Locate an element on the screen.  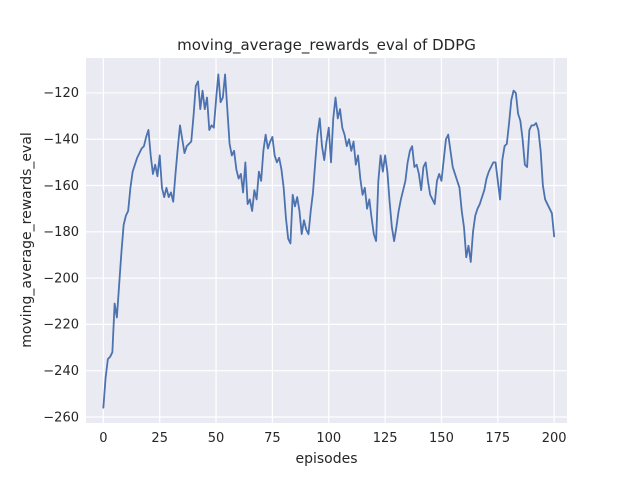
x-tick-label: 175 is located at coordinates (497, 438).